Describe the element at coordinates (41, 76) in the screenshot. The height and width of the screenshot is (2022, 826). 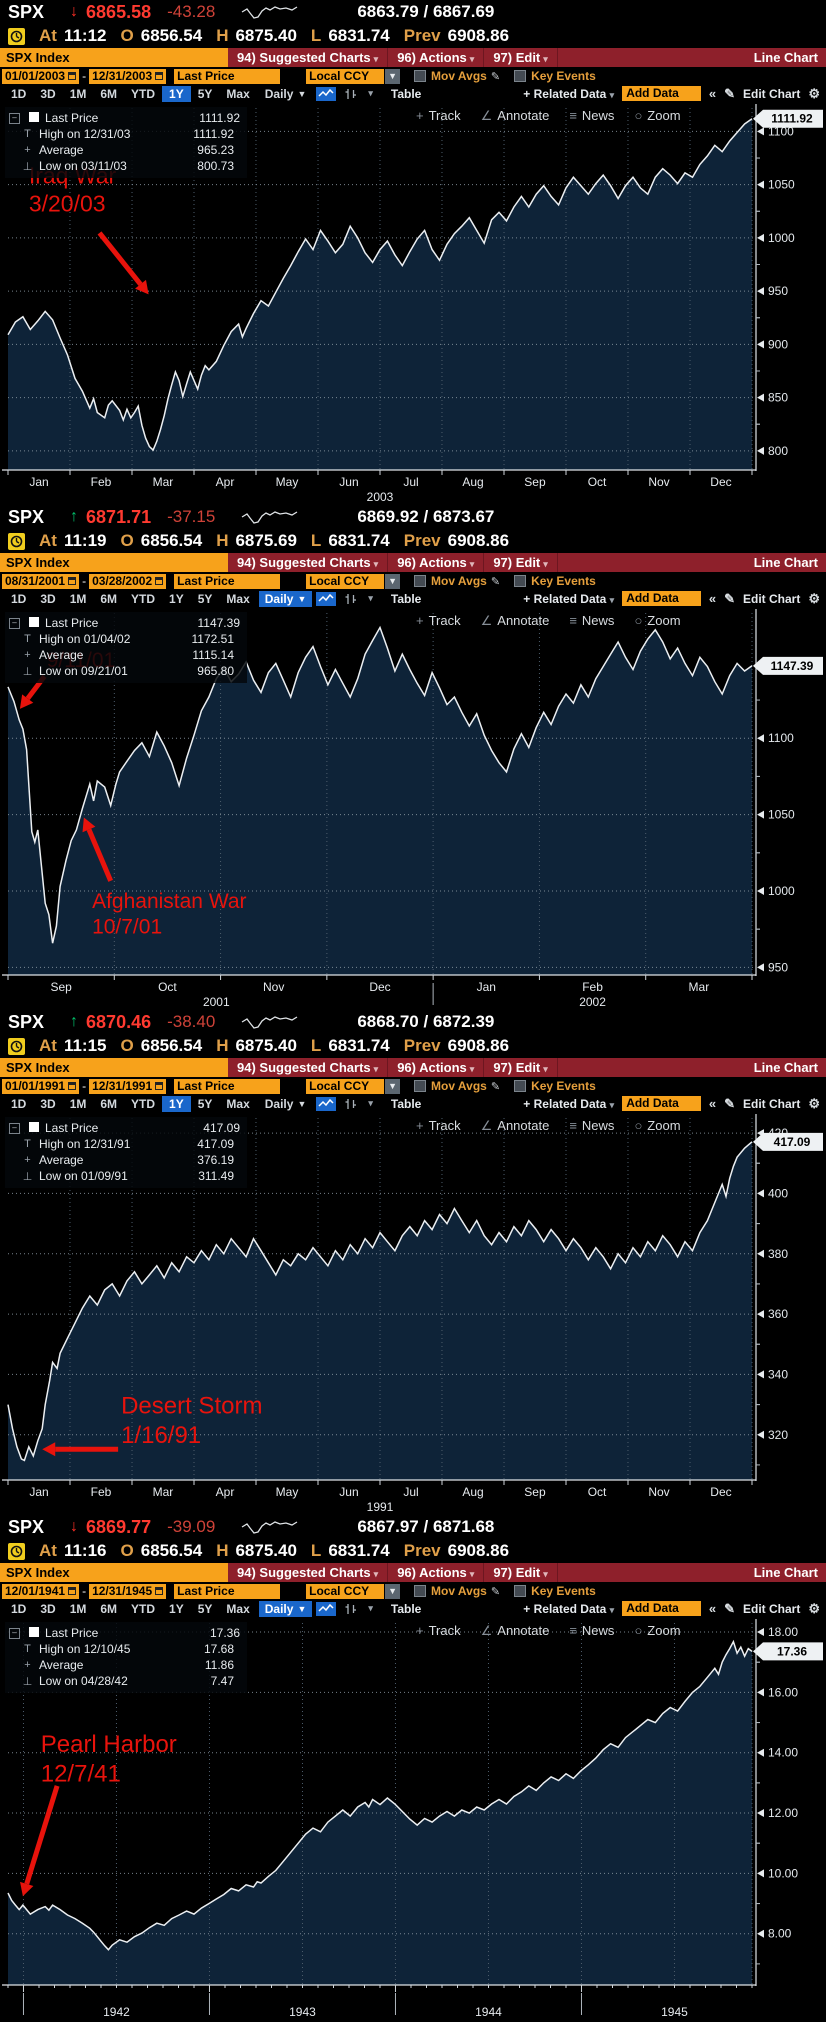
I see `start-date-field: 01/01/2003` at that location.